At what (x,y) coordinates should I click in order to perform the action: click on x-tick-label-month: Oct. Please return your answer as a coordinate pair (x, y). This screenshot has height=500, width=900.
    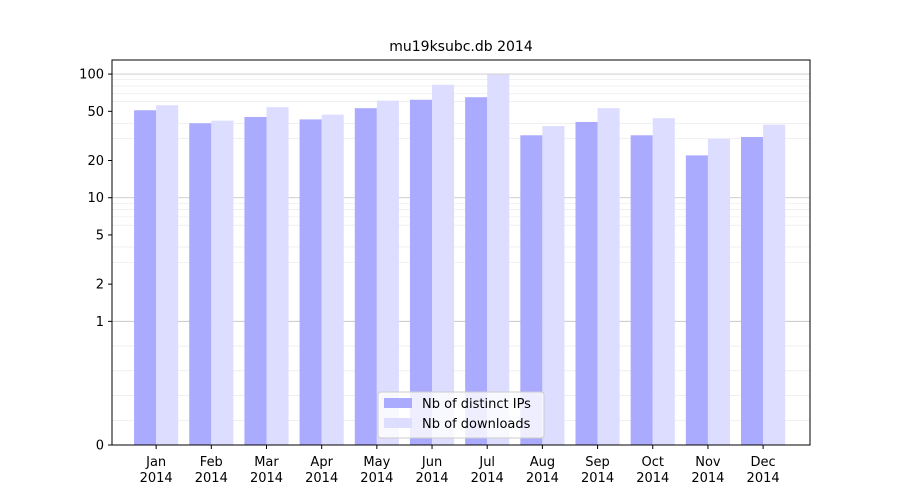
    Looking at the image, I should click on (653, 462).